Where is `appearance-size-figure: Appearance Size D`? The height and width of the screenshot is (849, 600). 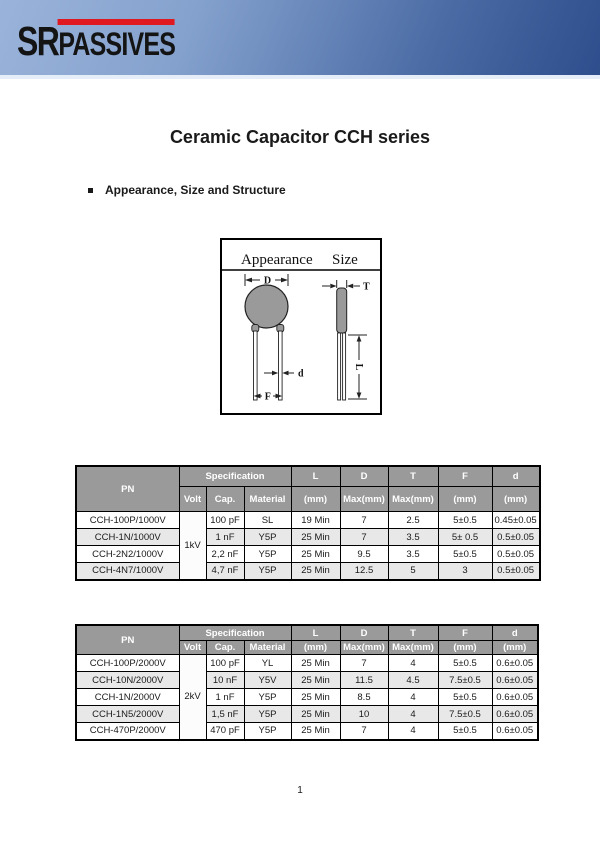
appearance-size-figure: Appearance Size D is located at coordinates (301, 329).